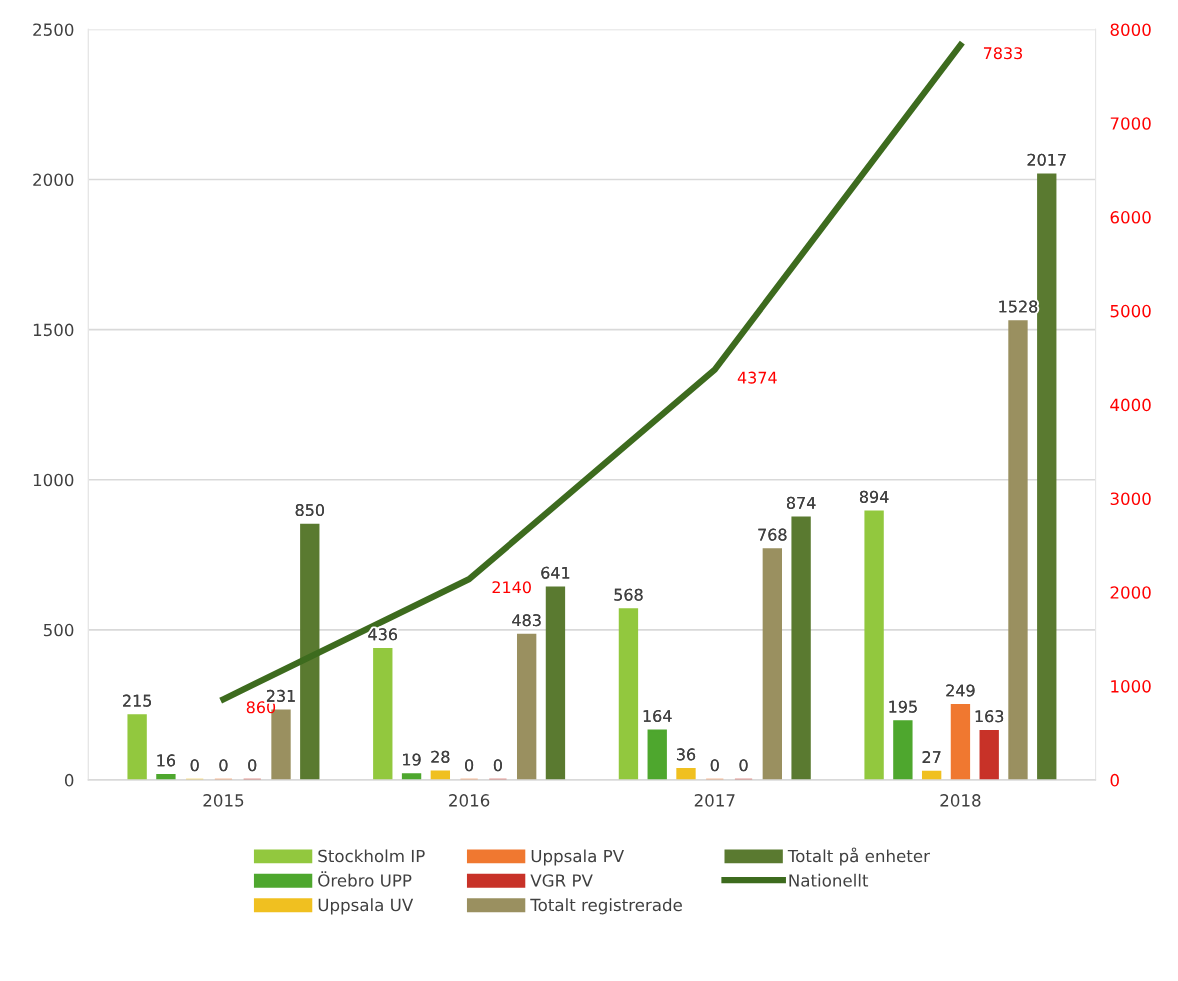 This screenshot has width=1178, height=981. Describe the element at coordinates (366, 906) in the screenshot. I see `legend-label: Uppsala UV` at that location.